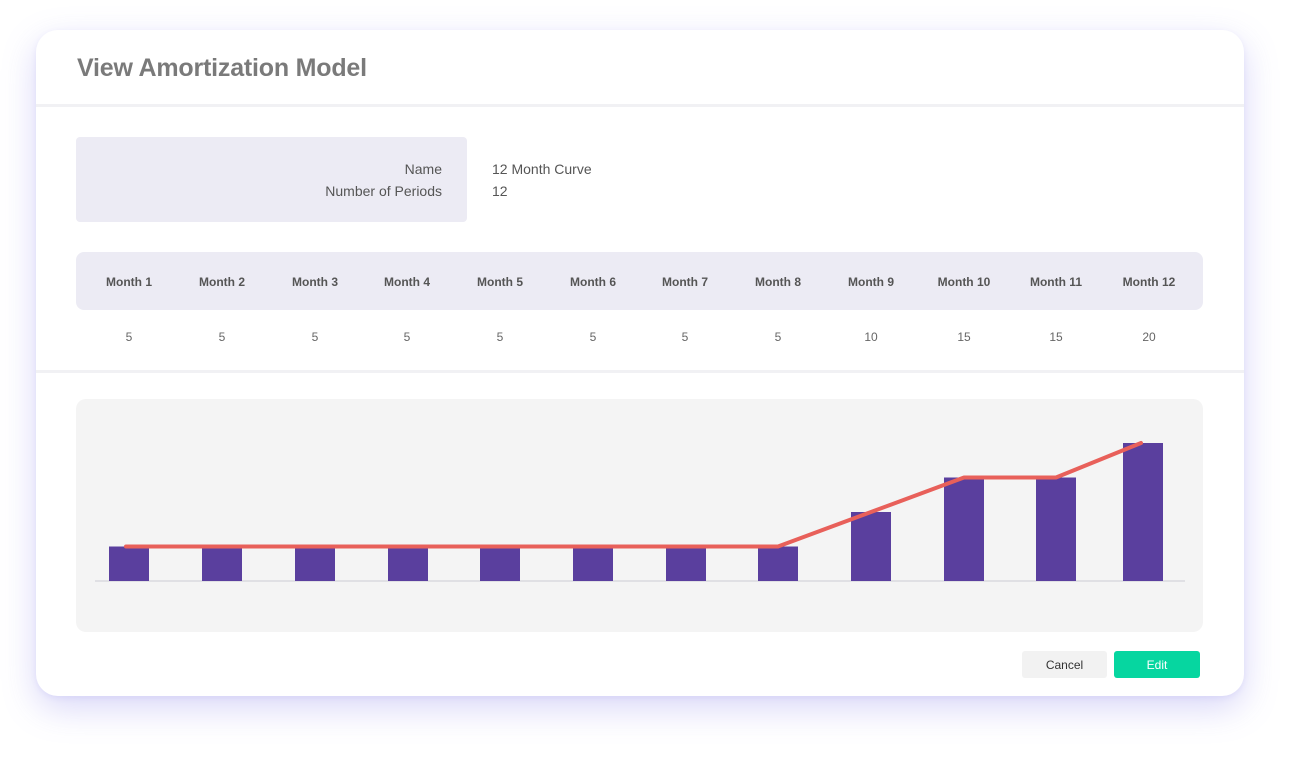  What do you see at coordinates (129, 282) in the screenshot?
I see `month-header-1: Month 1` at bounding box center [129, 282].